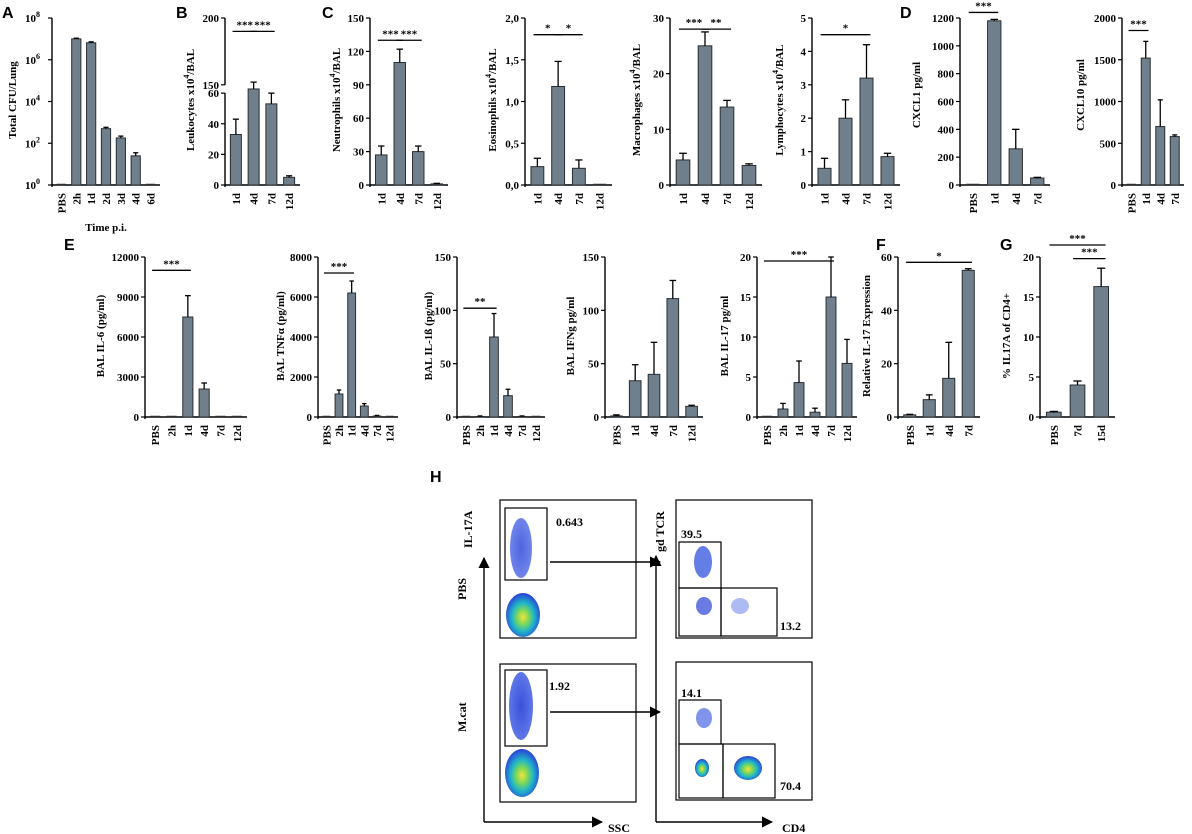 The width and height of the screenshot is (1192, 834). Describe the element at coordinates (462, 717) in the screenshot. I see `row-label-mcat: M.cat` at that location.